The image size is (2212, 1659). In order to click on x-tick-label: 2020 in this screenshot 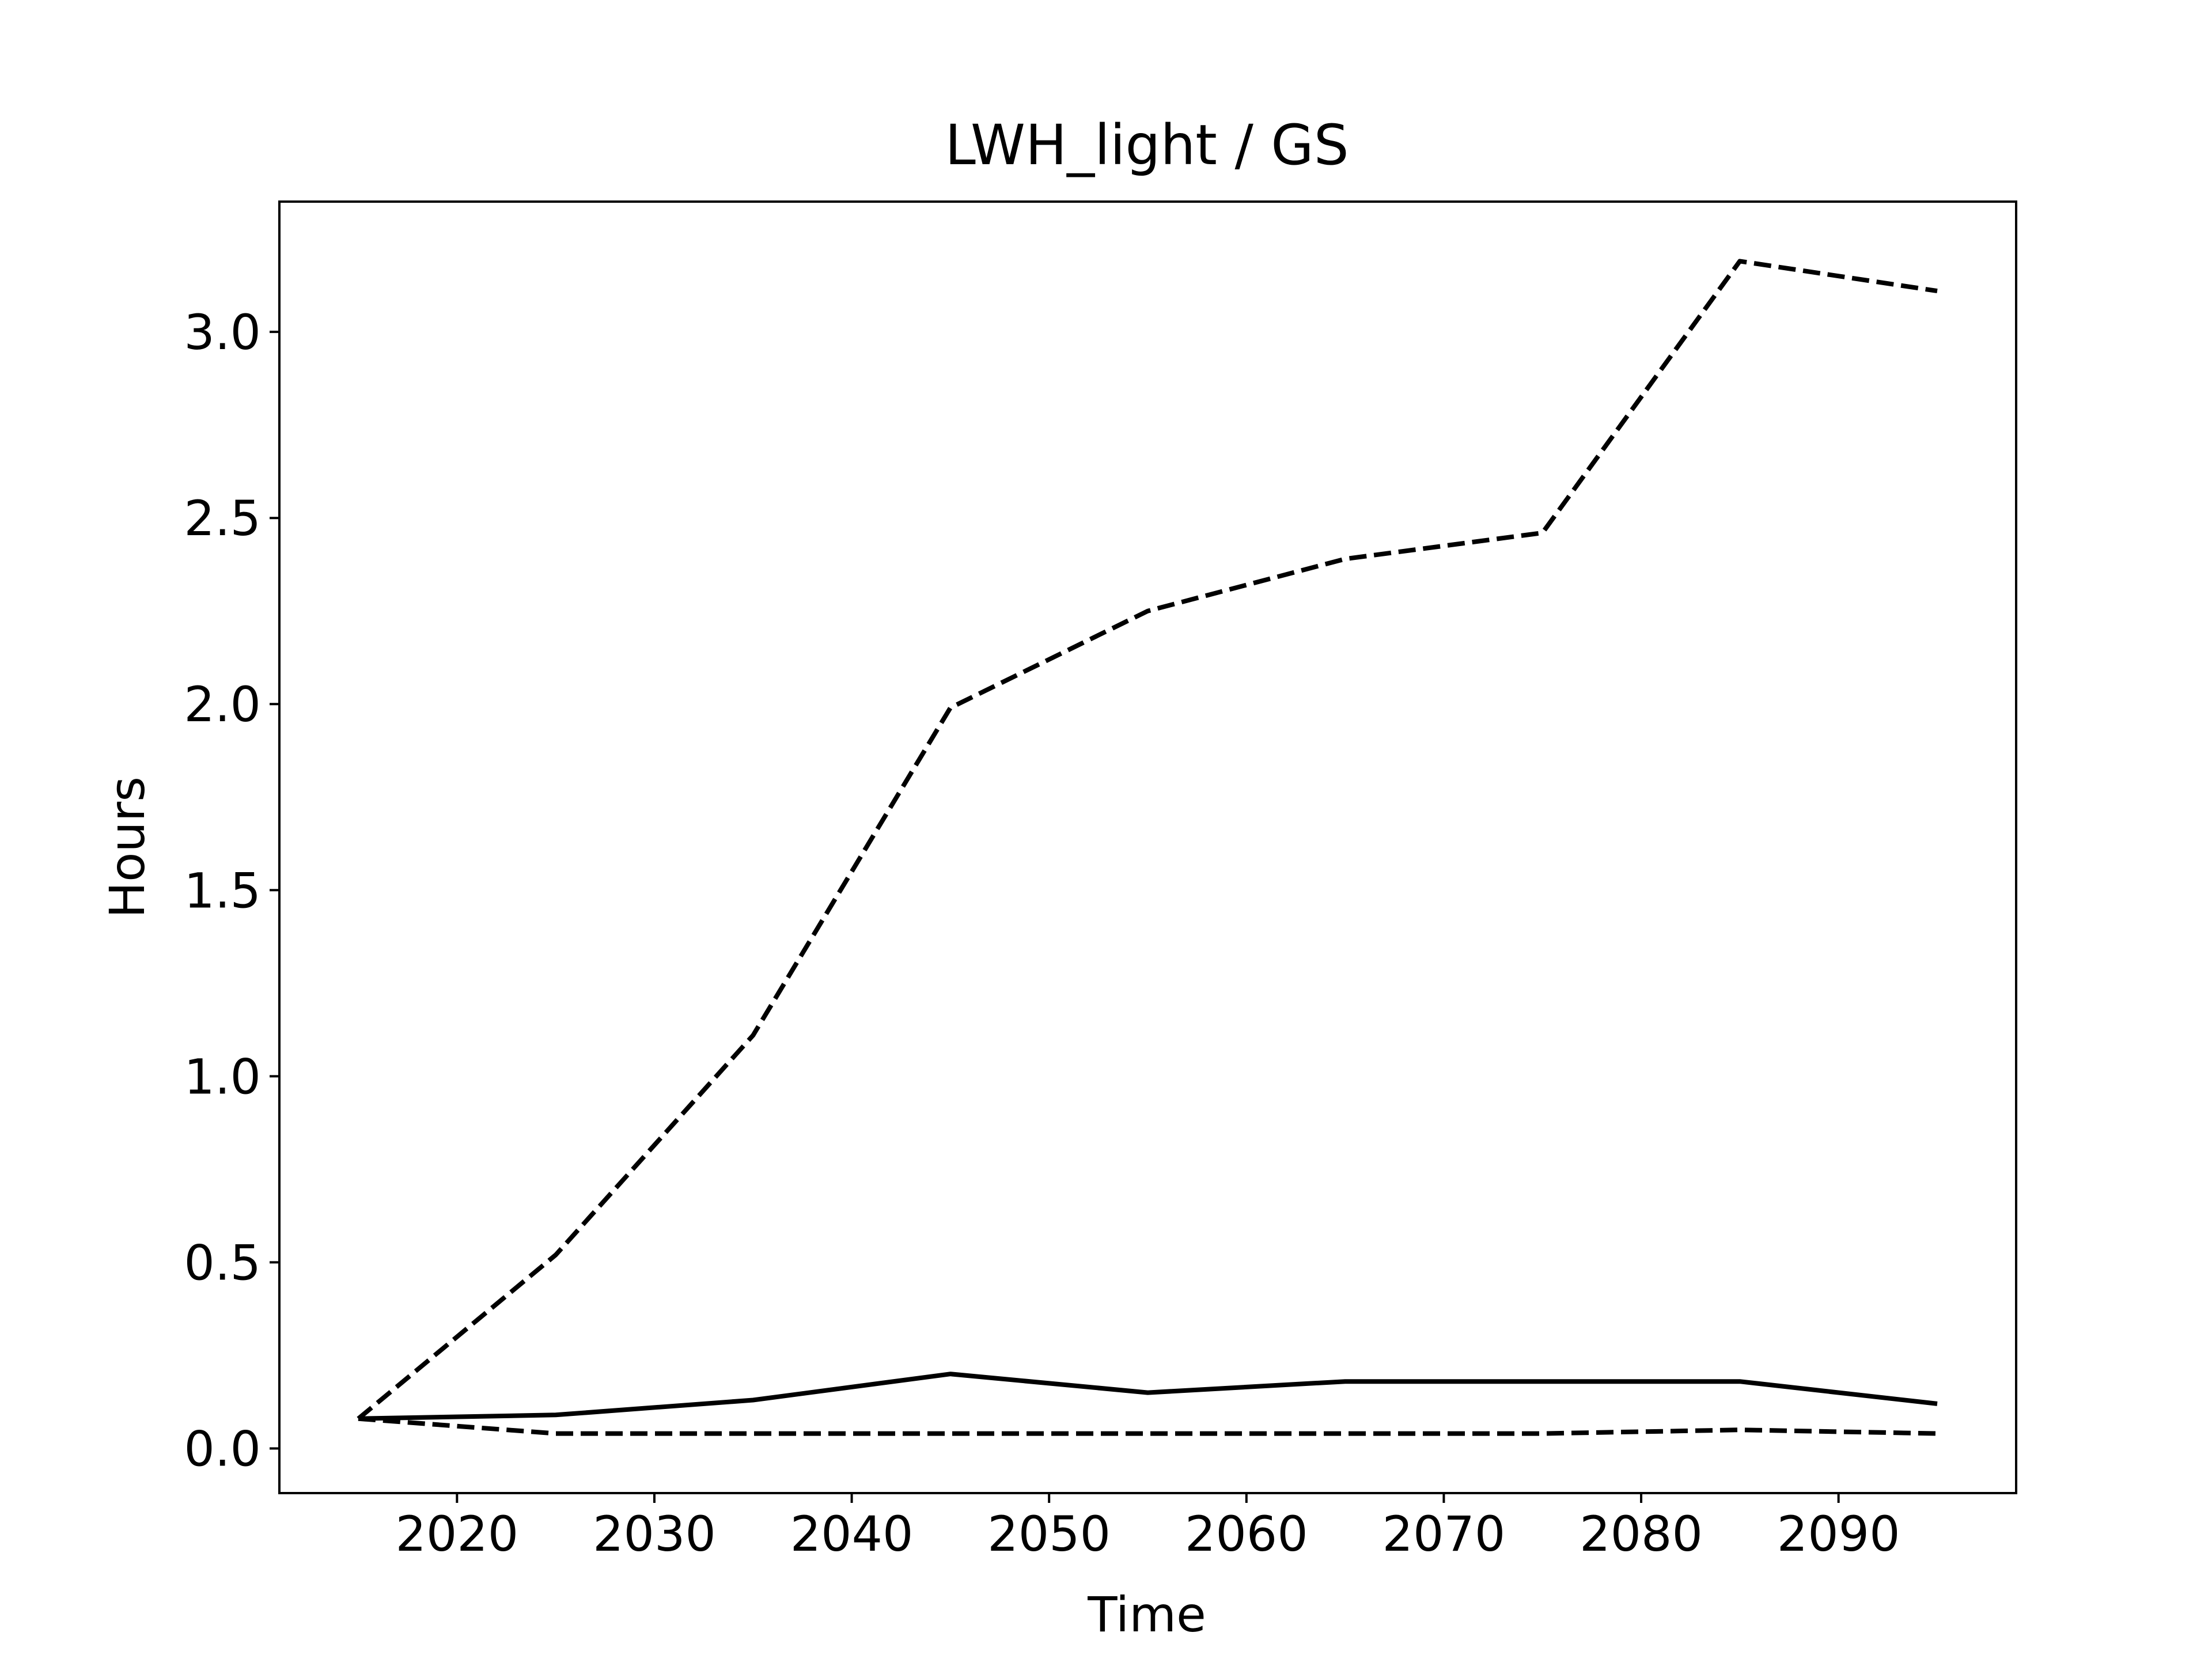, I will do `click(456, 1534)`.